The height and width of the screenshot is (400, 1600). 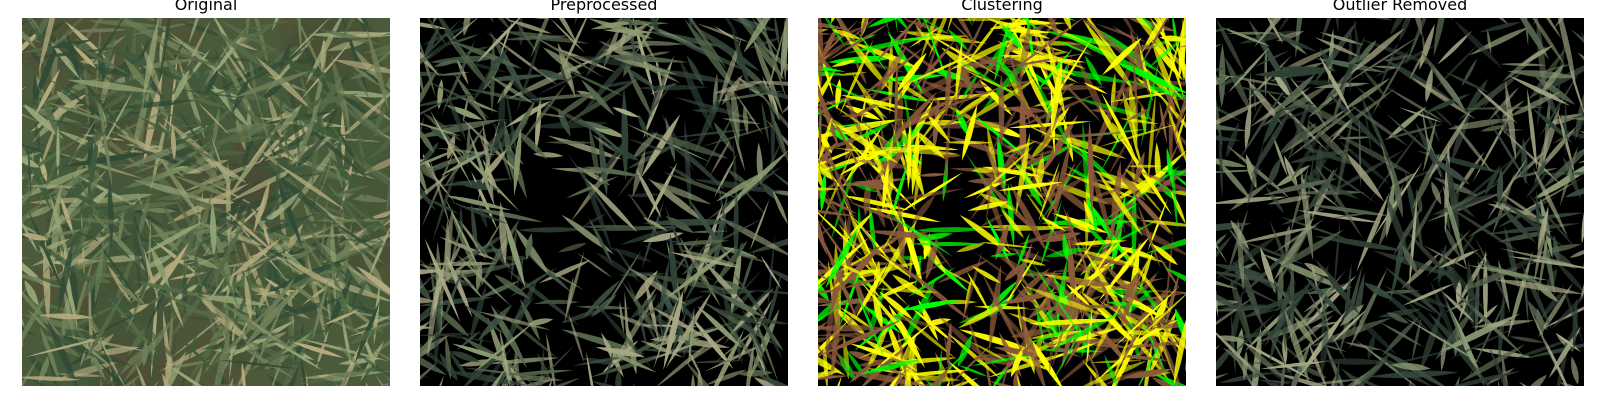 What do you see at coordinates (206, 7) in the screenshot?
I see `panel-title: Original` at bounding box center [206, 7].